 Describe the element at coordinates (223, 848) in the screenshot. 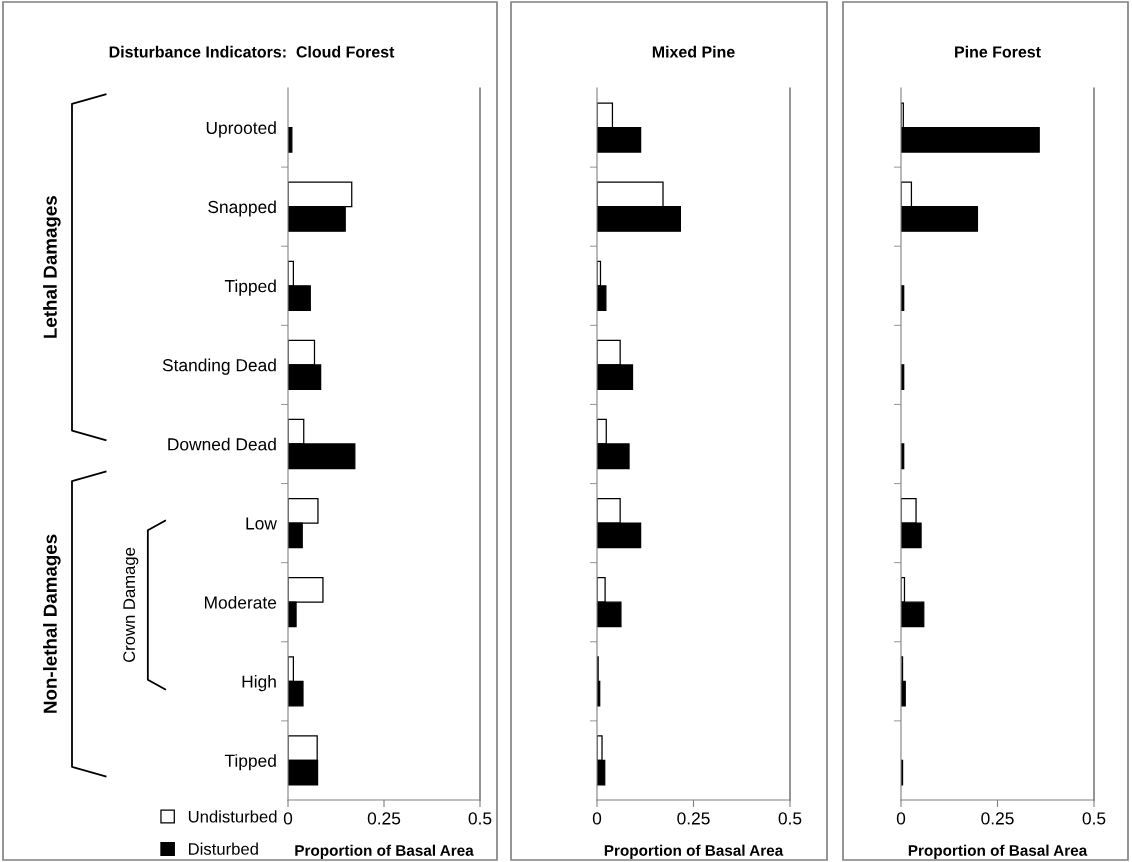

I see `legend-label: Disturbed` at that location.